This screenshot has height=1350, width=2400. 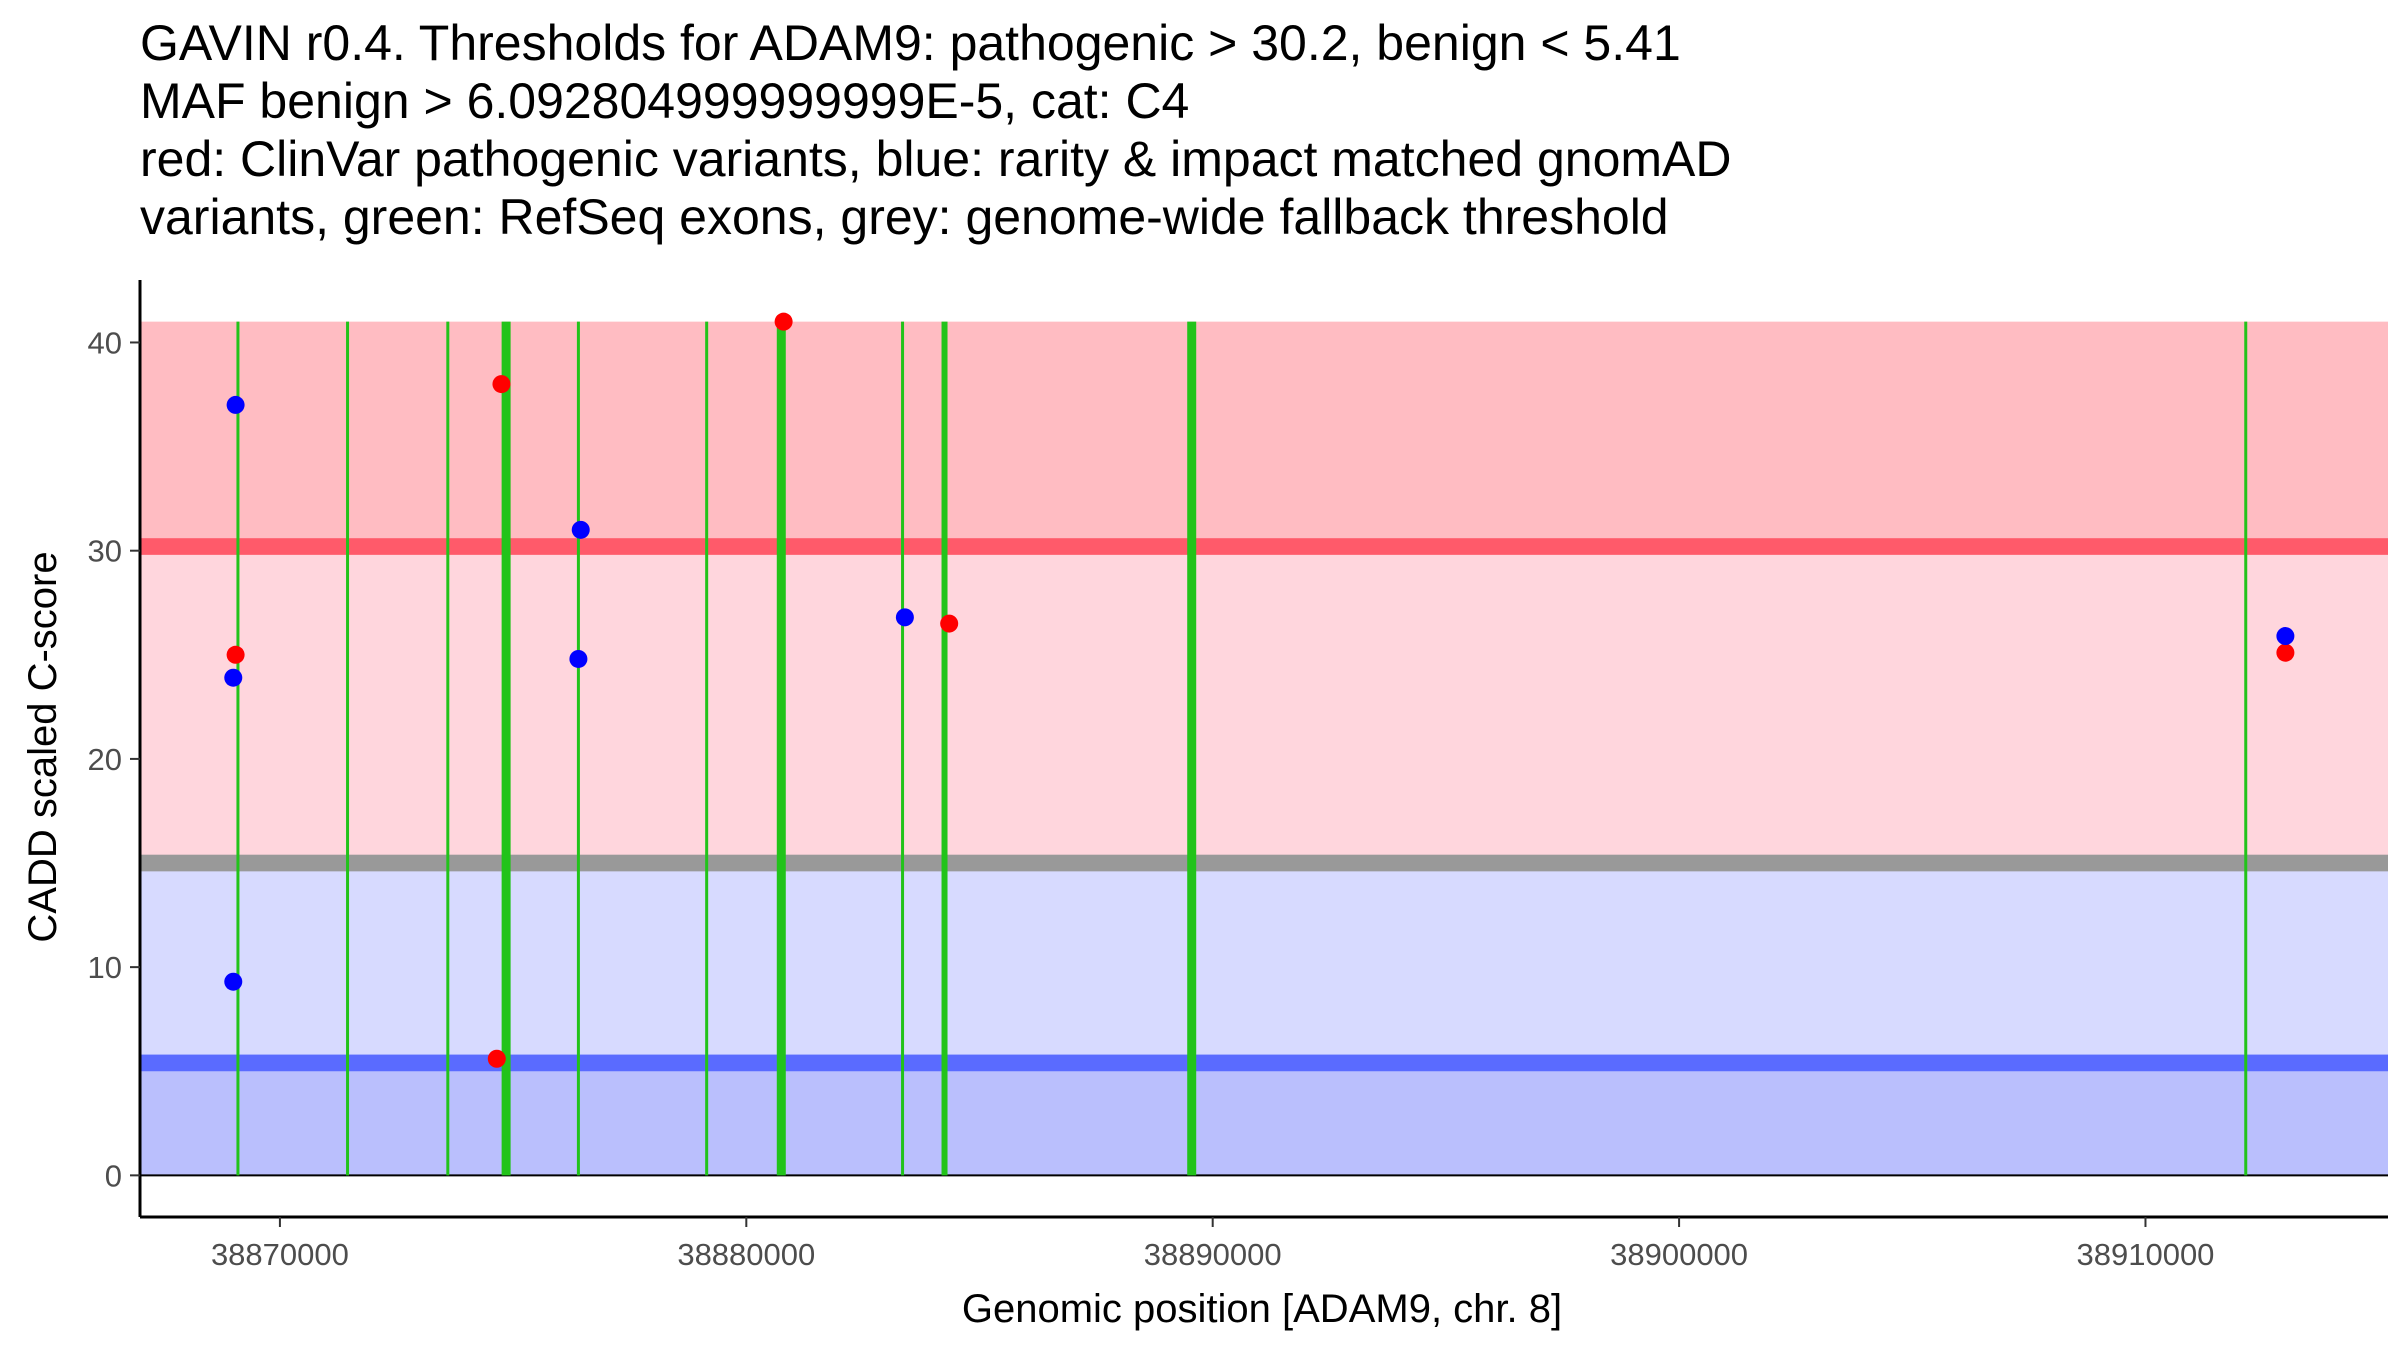 What do you see at coordinates (1264, 863) in the screenshot?
I see `fallback-threshold-line` at bounding box center [1264, 863].